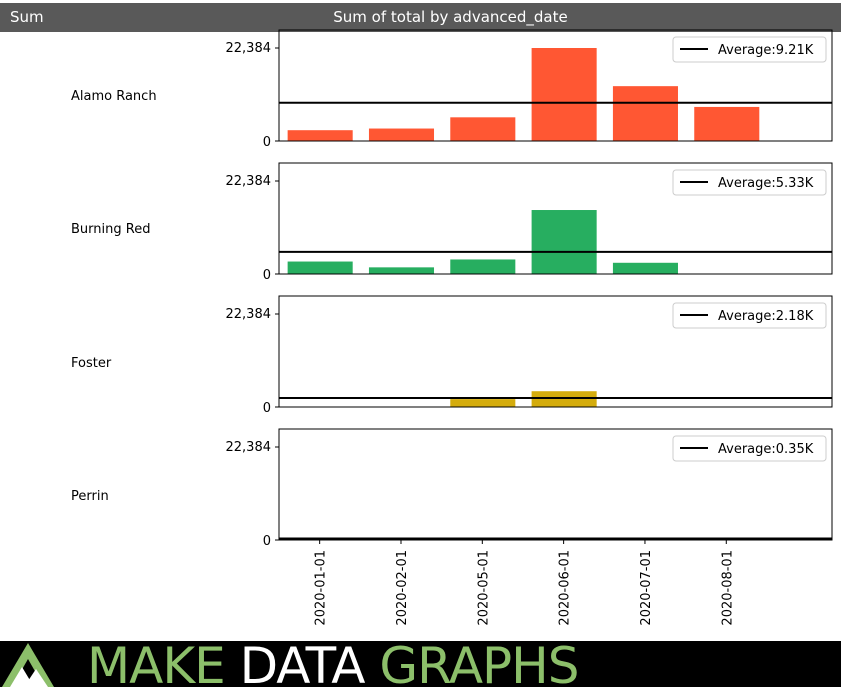 The width and height of the screenshot is (841, 687). What do you see at coordinates (249, 48) in the screenshot?
I see `ytick-label-top-0: 22,384` at bounding box center [249, 48].